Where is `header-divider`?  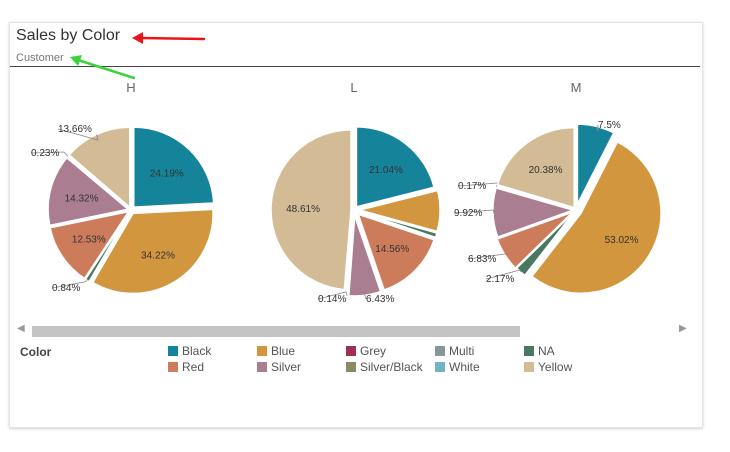 header-divider is located at coordinates (355, 66).